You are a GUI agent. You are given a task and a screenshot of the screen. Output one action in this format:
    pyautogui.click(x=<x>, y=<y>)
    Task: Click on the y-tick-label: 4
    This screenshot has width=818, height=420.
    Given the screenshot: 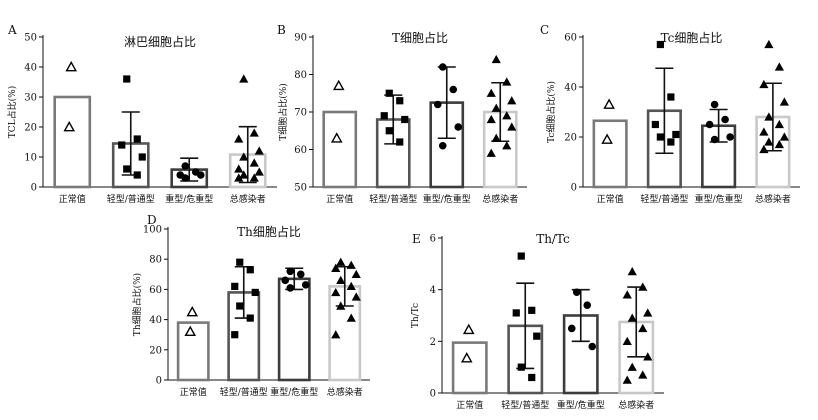 What is the action you would take?
    pyautogui.click(x=433, y=290)
    